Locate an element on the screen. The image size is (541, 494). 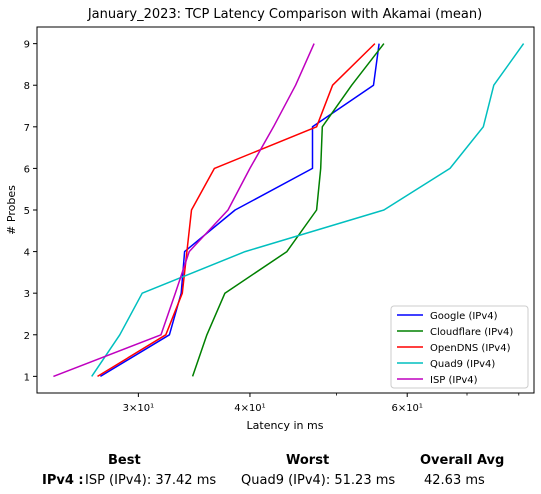
legend-label-google-ipv4: Google (IPv4) is located at coordinates (464, 316).